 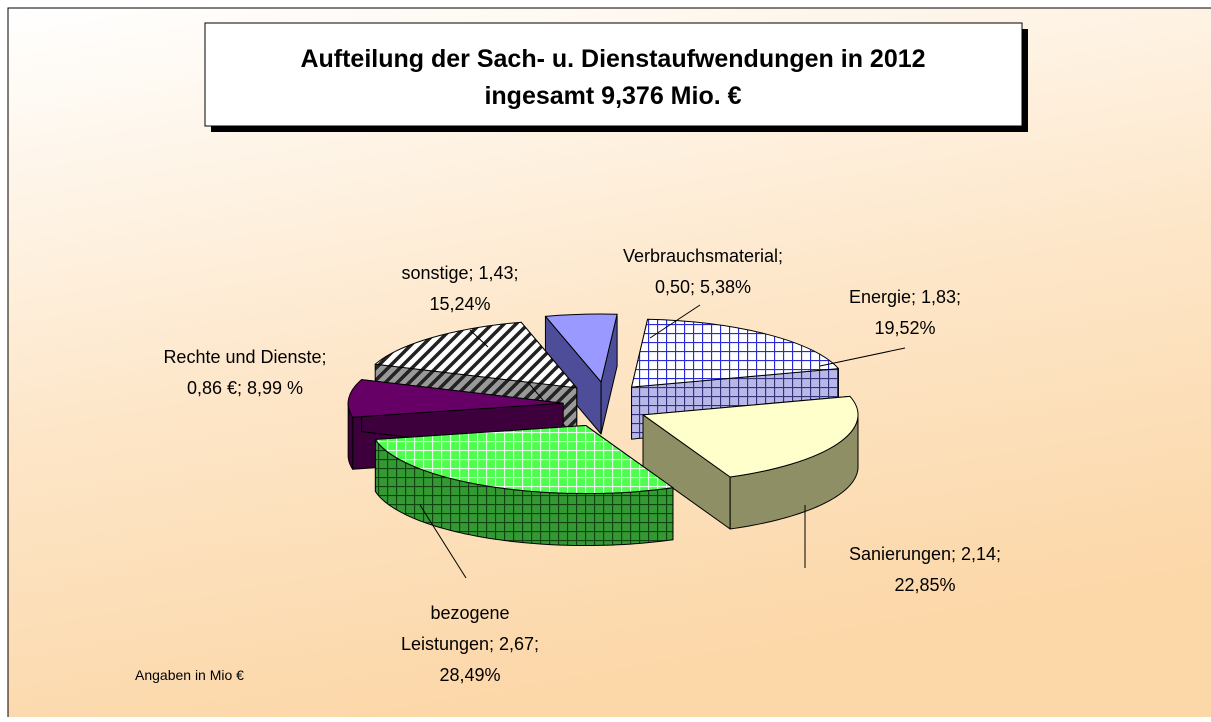 I want to click on data-label-line: 22,85%, so click(x=924, y=585).